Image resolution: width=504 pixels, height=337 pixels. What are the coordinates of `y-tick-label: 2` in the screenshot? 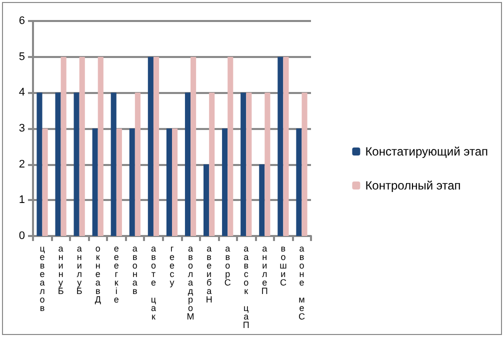 It's located at (21, 164).